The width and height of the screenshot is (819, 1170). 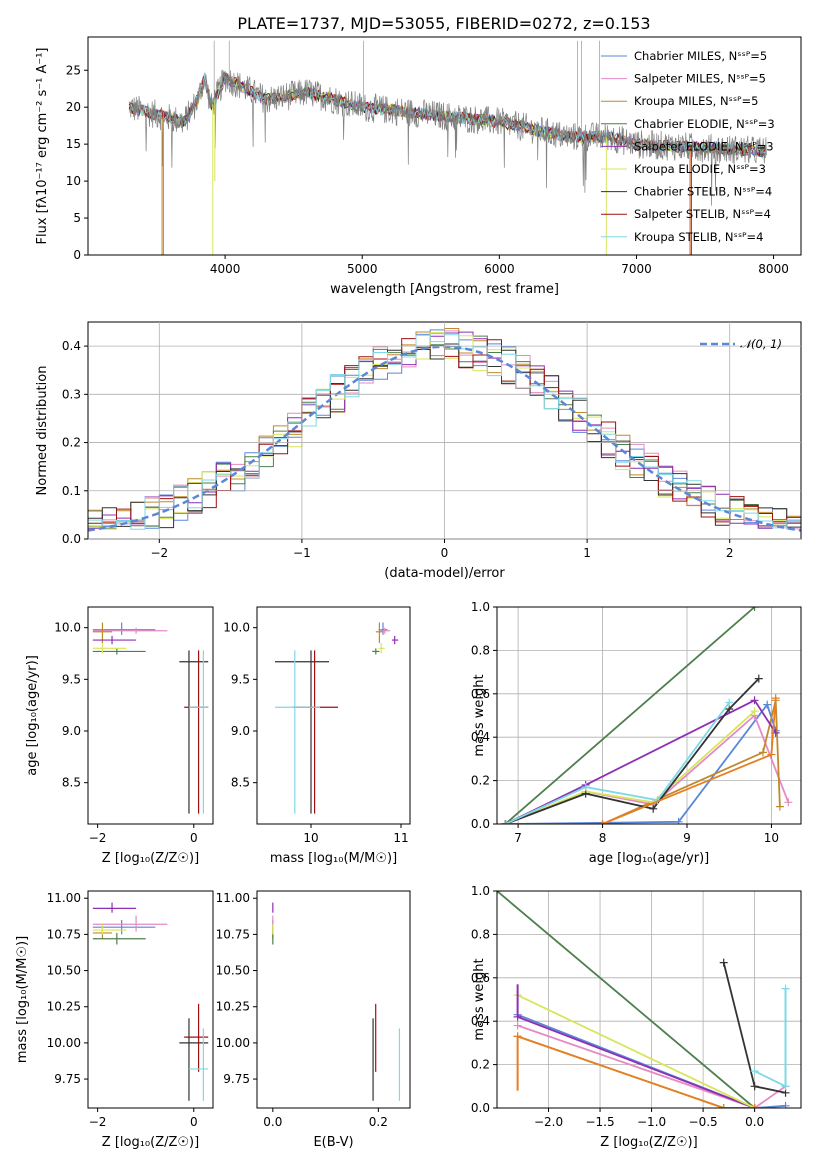 I want to click on legend-entry: Chabrier STELIB, Nˢˢᴾ=4, so click(x=703, y=192).